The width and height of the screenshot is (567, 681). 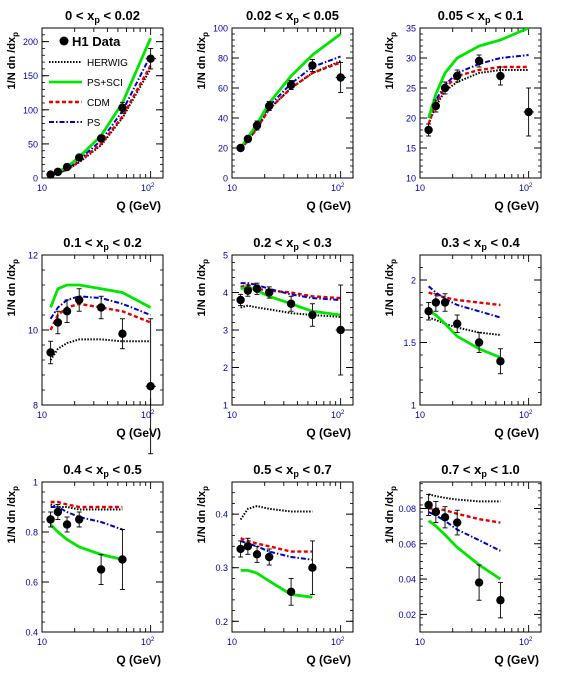 What do you see at coordinates (35, 406) in the screenshot?
I see `y-tick-label: 8` at bounding box center [35, 406].